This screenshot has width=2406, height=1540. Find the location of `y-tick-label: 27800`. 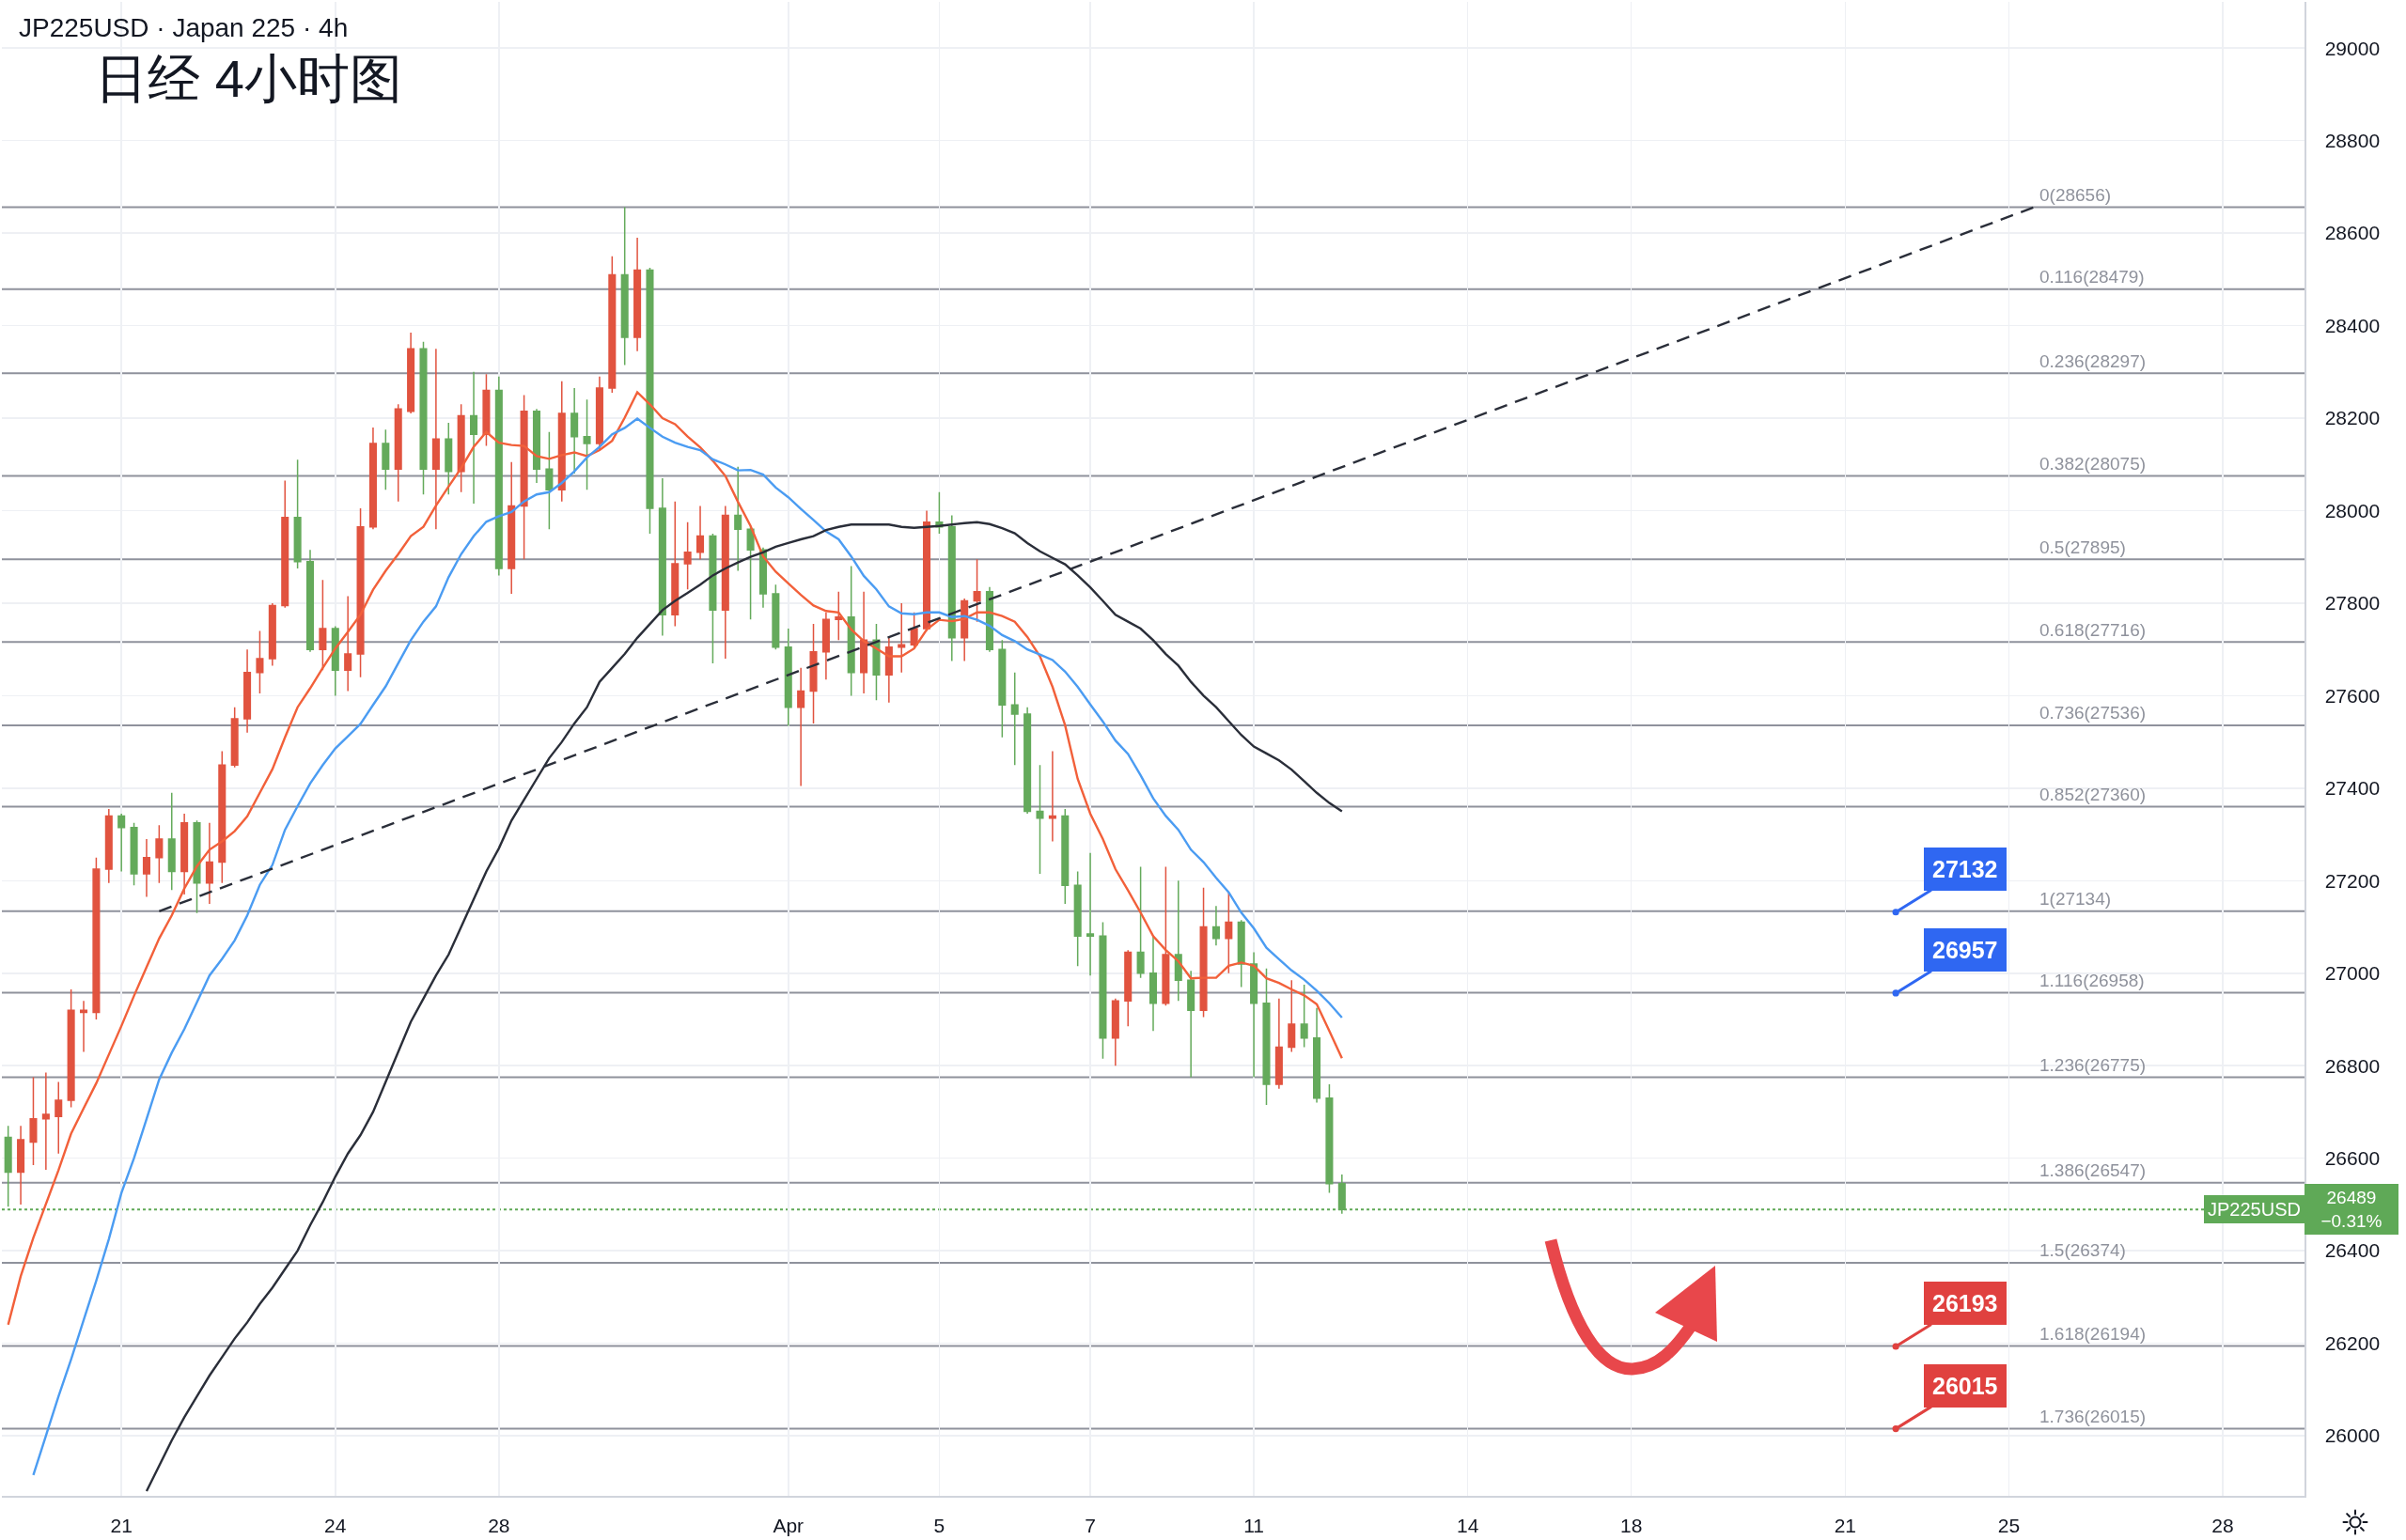

y-tick-label: 27800 is located at coordinates (2352, 603).